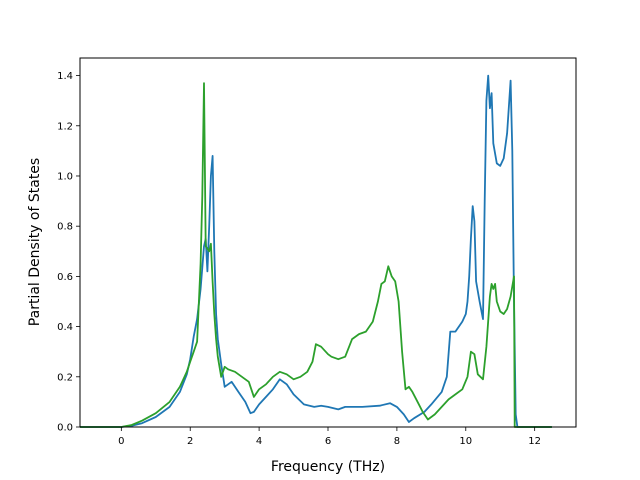 This screenshot has height=480, width=640. I want to click on x-tick-label: 0, so click(121, 441).